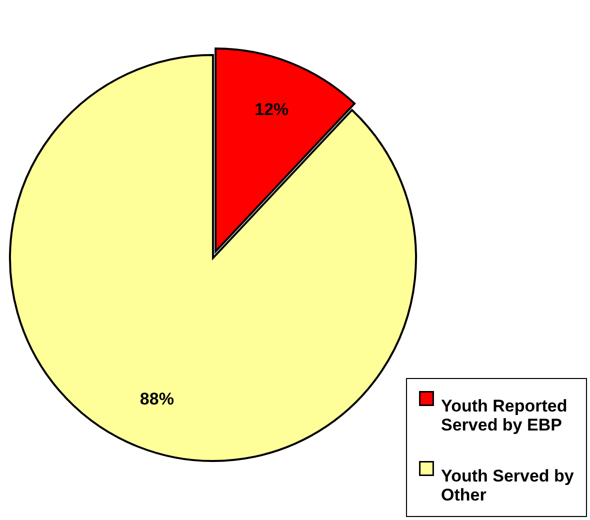 The image size is (590, 520). Describe the element at coordinates (271, 109) in the screenshot. I see `data-label: 12%` at that location.